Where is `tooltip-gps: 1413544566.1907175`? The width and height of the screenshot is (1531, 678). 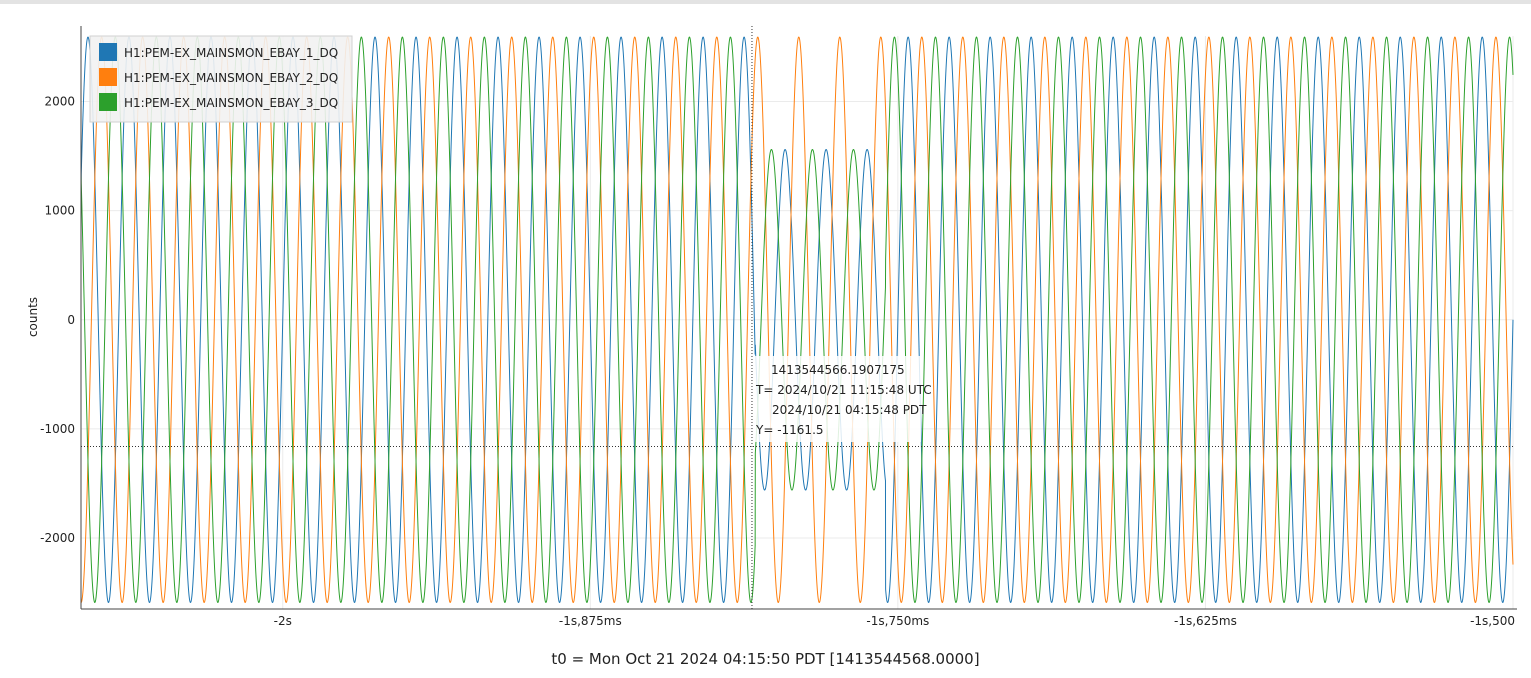 tooltip-gps: 1413544566.1907175 is located at coordinates (838, 370).